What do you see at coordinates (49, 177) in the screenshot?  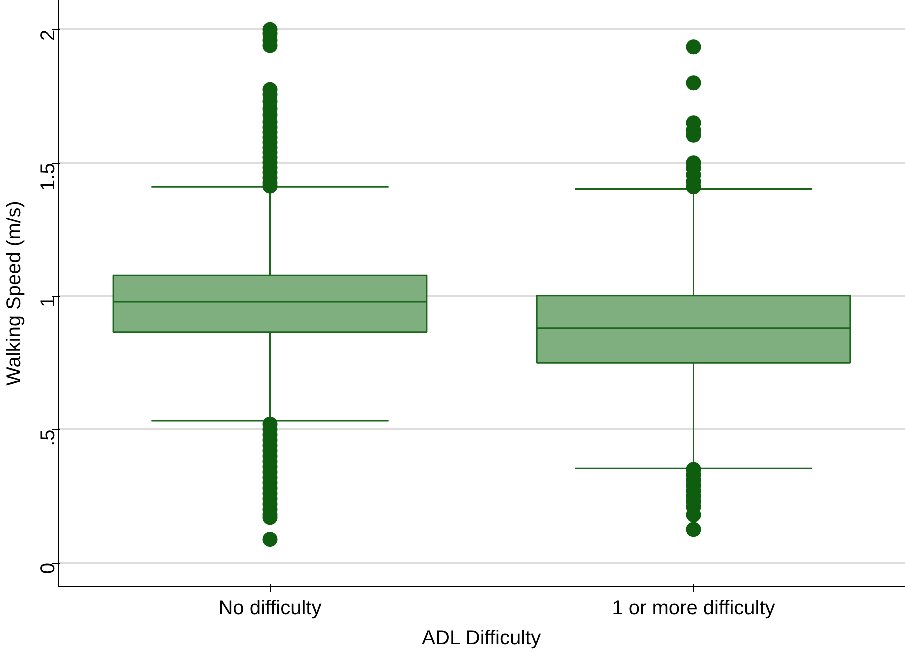 I see `y-tick-label: 1.5` at bounding box center [49, 177].